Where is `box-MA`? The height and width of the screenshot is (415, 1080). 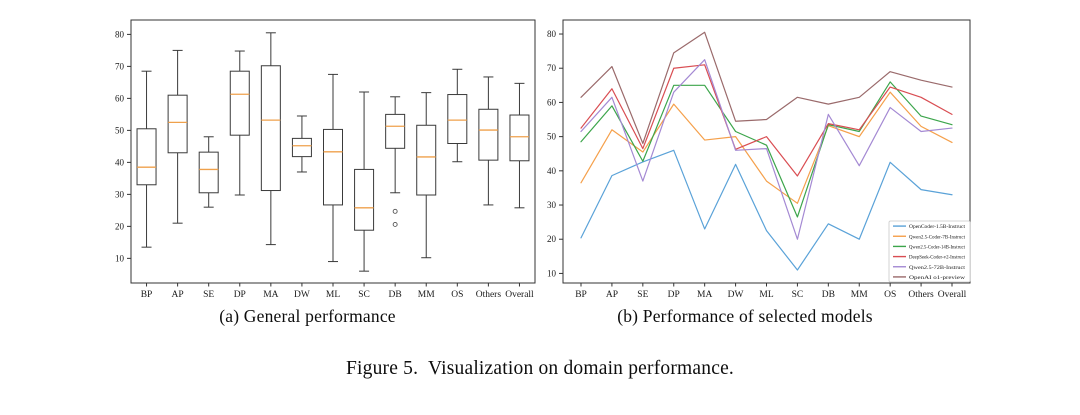
box-MA is located at coordinates (270, 139).